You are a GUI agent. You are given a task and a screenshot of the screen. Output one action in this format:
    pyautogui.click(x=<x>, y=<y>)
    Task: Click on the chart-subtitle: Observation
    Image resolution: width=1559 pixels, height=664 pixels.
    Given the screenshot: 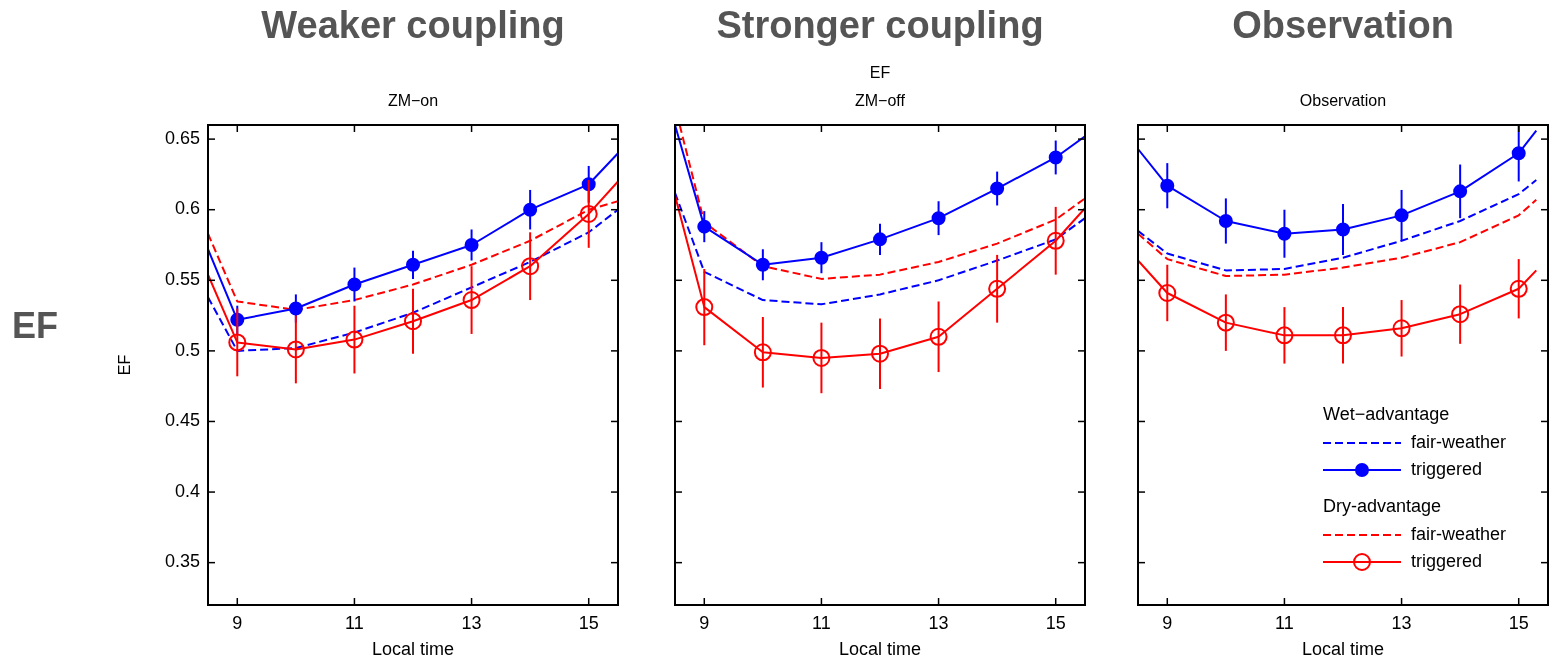 What is the action you would take?
    pyautogui.click(x=1343, y=100)
    